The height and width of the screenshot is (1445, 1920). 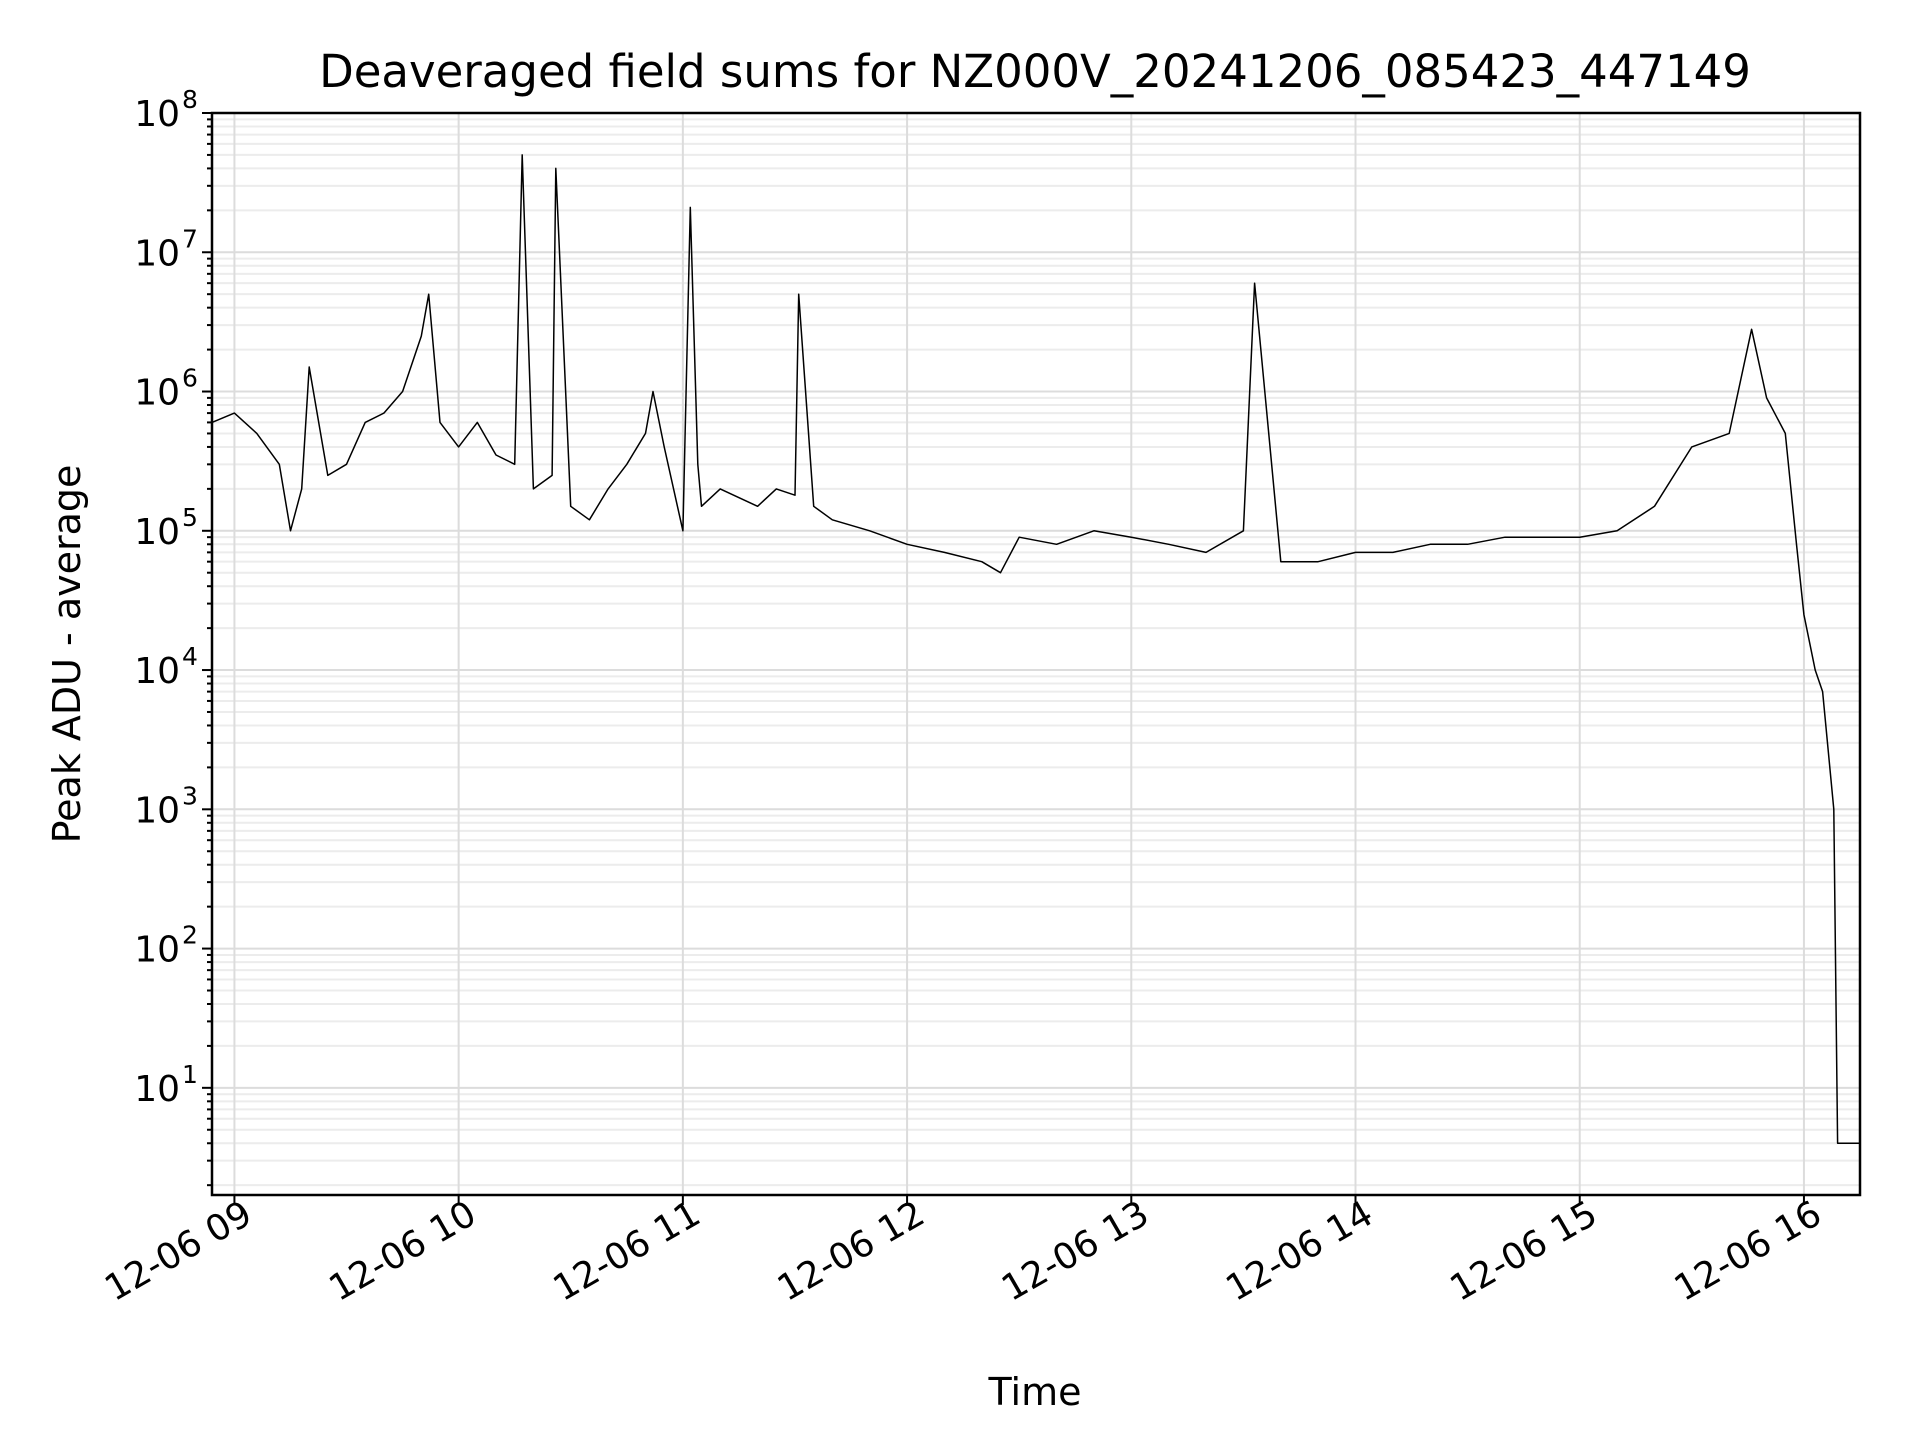 What do you see at coordinates (190, 795) in the screenshot?
I see `y-tick-exponent: 3` at bounding box center [190, 795].